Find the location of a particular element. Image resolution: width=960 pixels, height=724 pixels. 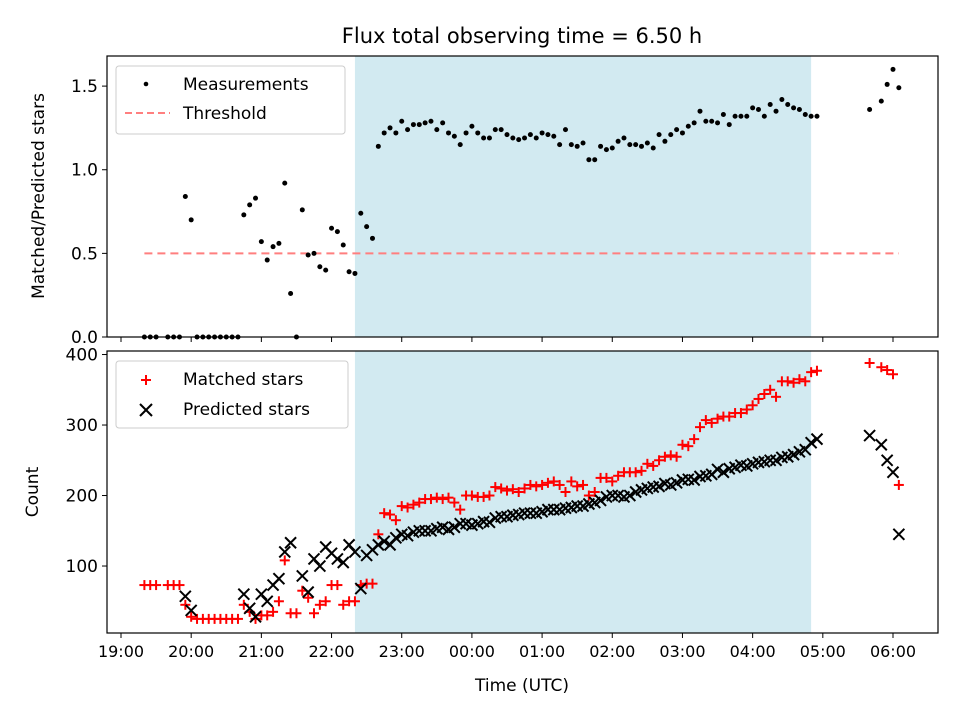

top-legend-box is located at coordinates (230, 100).